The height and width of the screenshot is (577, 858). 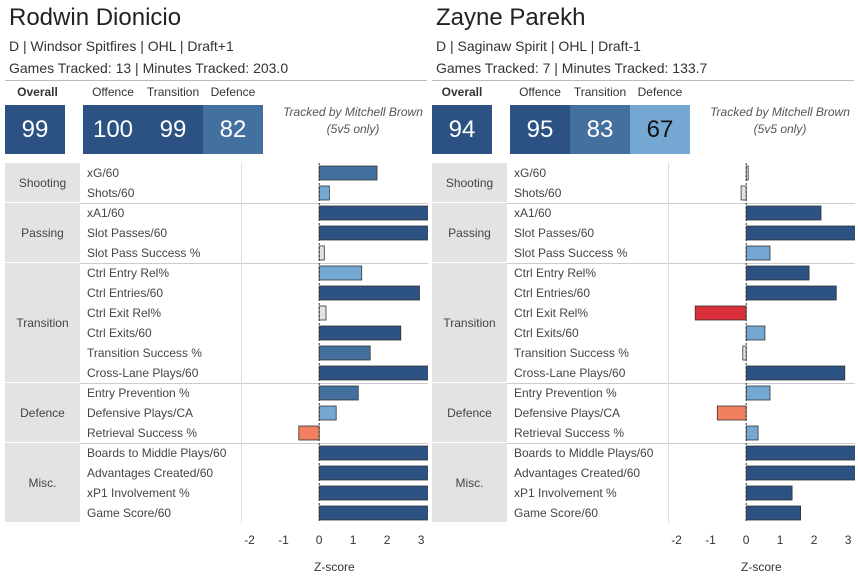 I want to click on metric-label: Cross-Lane Plays/60, so click(x=570, y=373).